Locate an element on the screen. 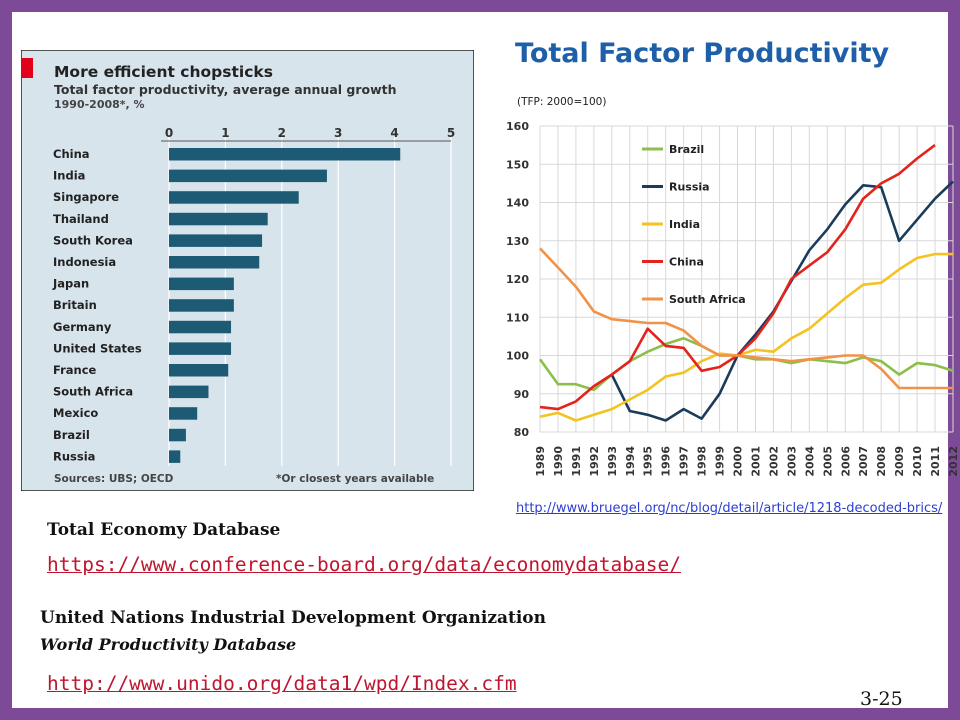  x-tick-label: 1997 is located at coordinates (684, 461).